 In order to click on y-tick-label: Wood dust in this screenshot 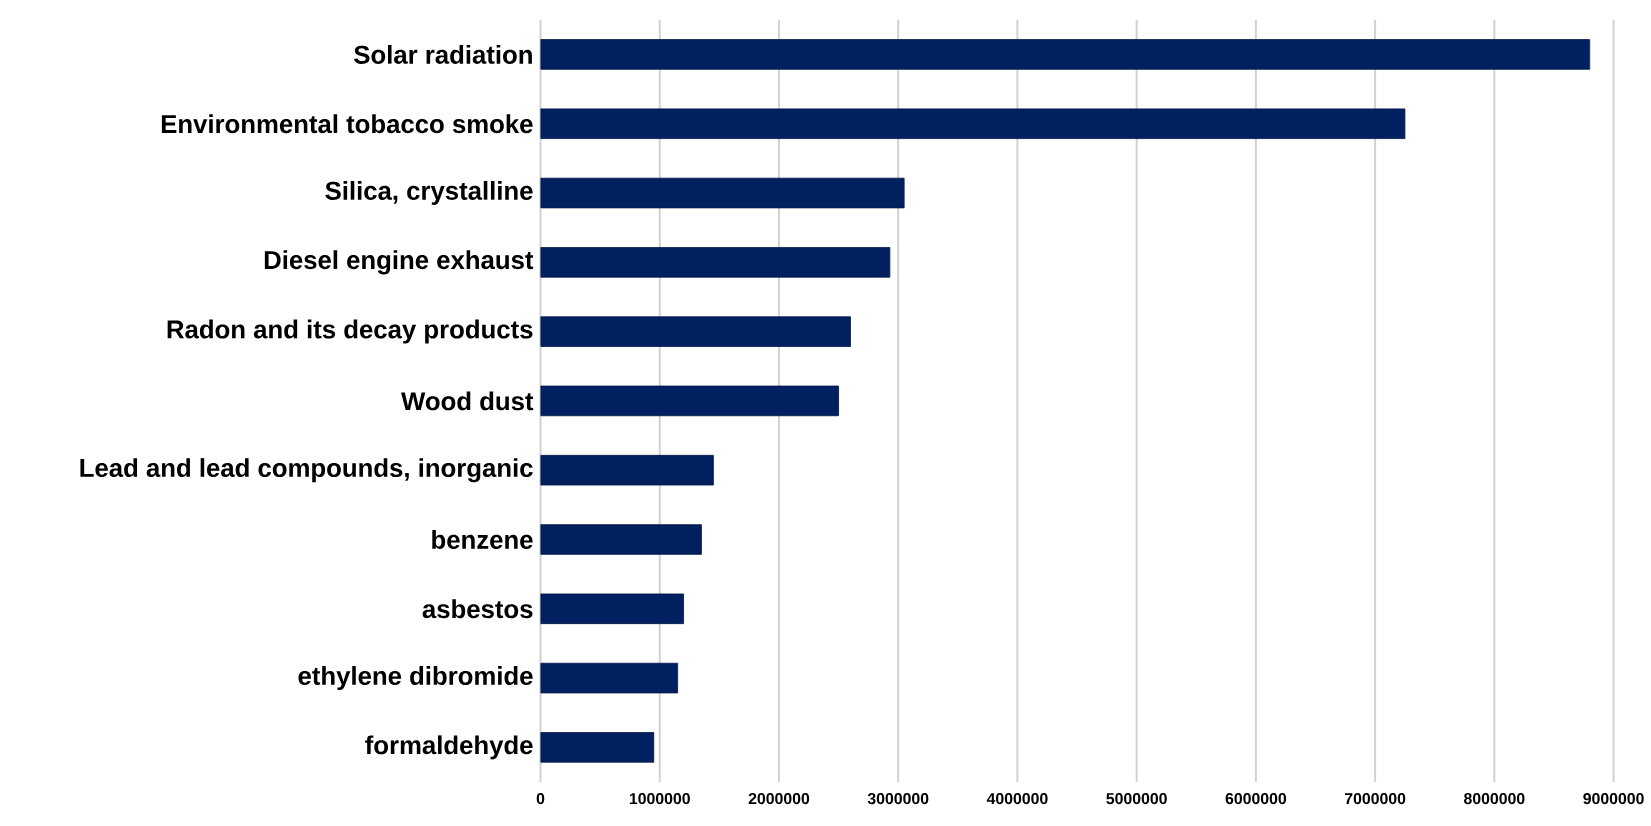, I will do `click(467, 401)`.